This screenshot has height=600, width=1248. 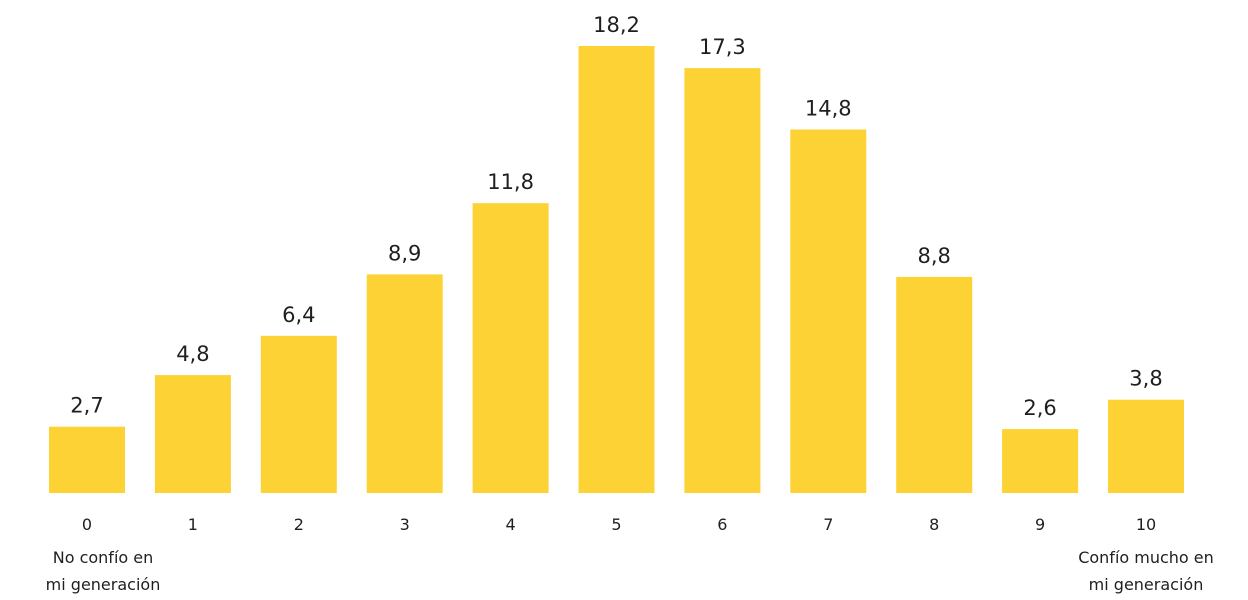 I want to click on tick-label-8: 8, so click(x=934, y=524).